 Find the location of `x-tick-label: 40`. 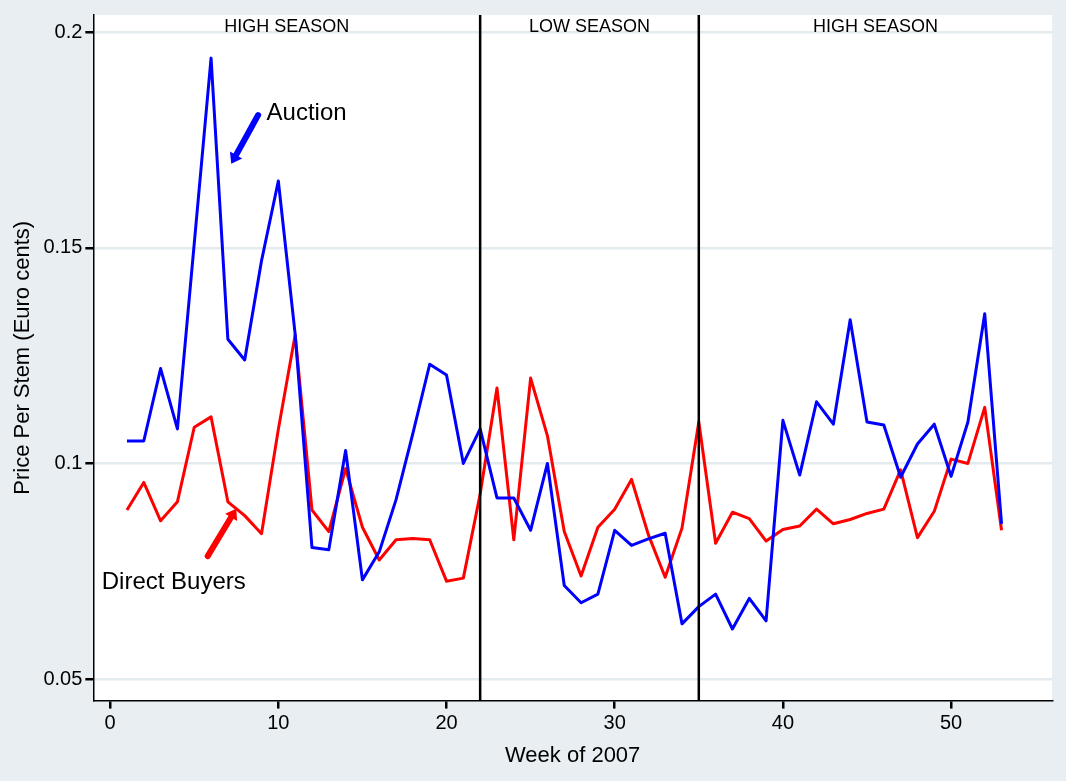

x-tick-label: 40 is located at coordinates (783, 722).